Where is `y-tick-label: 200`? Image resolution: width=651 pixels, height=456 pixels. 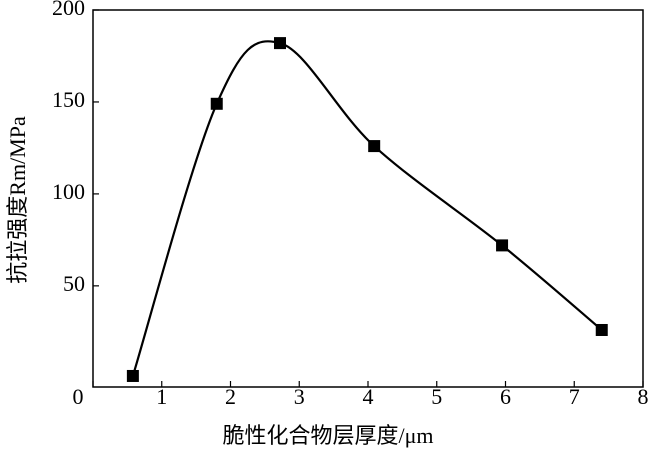 y-tick-label: 200 is located at coordinates (68, 10).